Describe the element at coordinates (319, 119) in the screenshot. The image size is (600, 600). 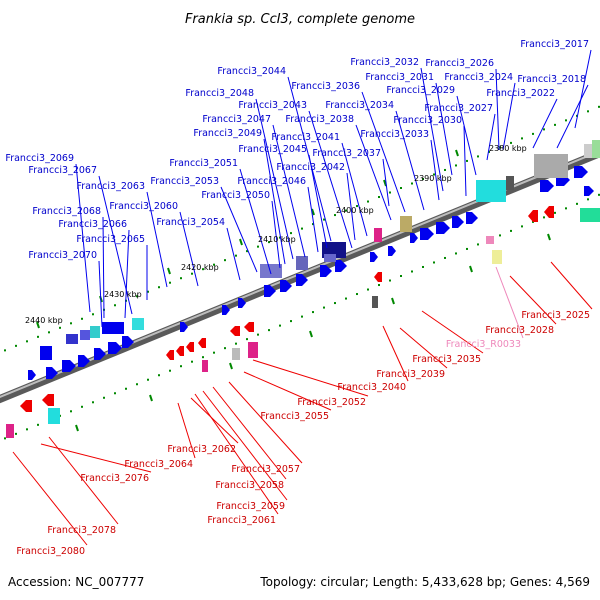
I see `forward-gene-label: Francci3_2038` at that location.